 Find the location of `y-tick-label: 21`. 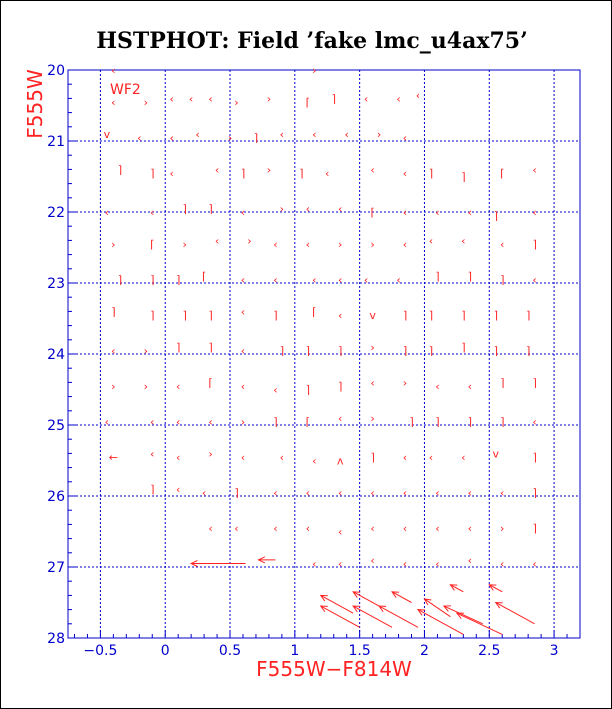

y-tick-label: 21 is located at coordinates (56, 142).